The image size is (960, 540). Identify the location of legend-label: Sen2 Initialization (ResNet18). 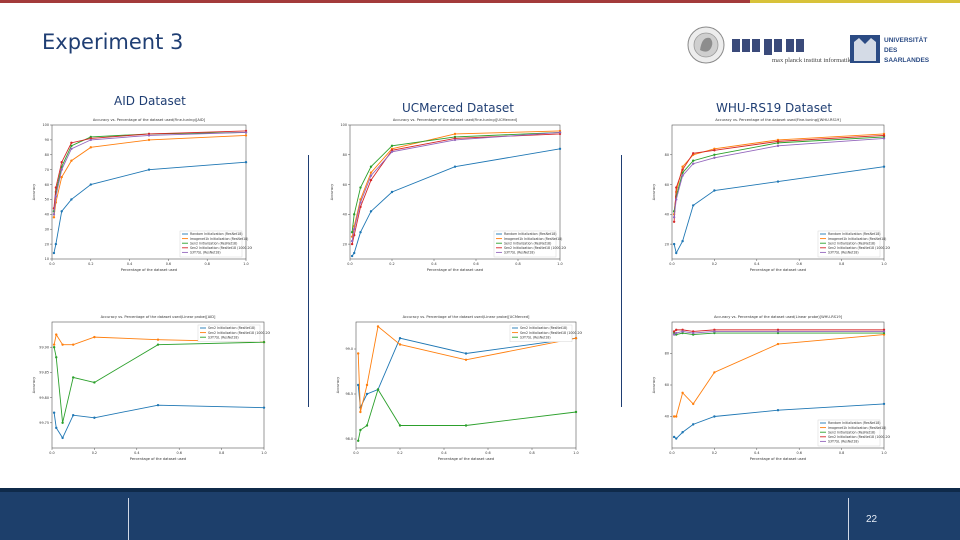
(527, 243).